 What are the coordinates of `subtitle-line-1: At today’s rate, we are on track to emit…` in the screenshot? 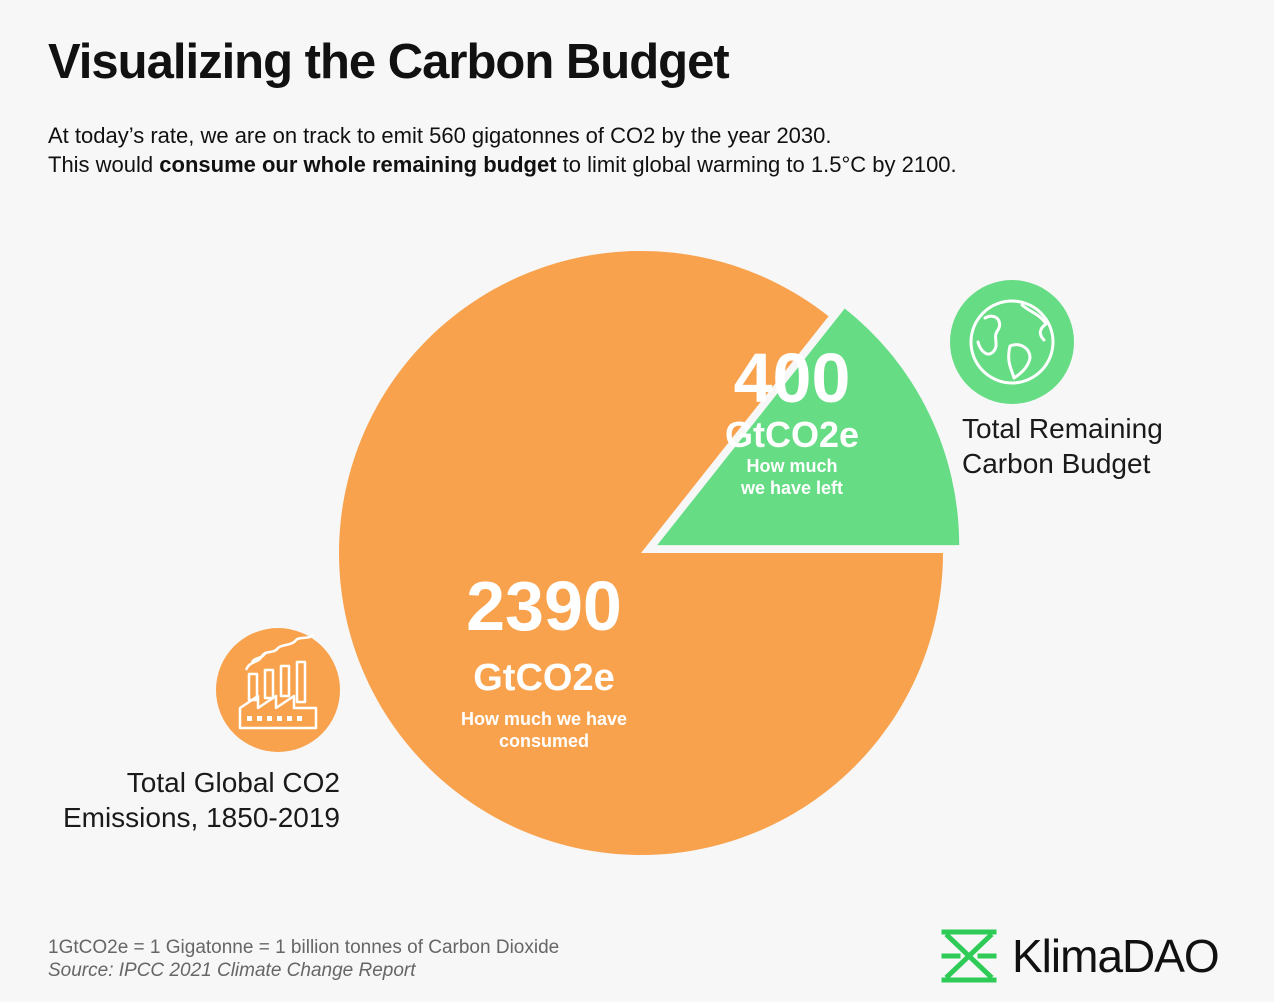 It's located at (440, 135).